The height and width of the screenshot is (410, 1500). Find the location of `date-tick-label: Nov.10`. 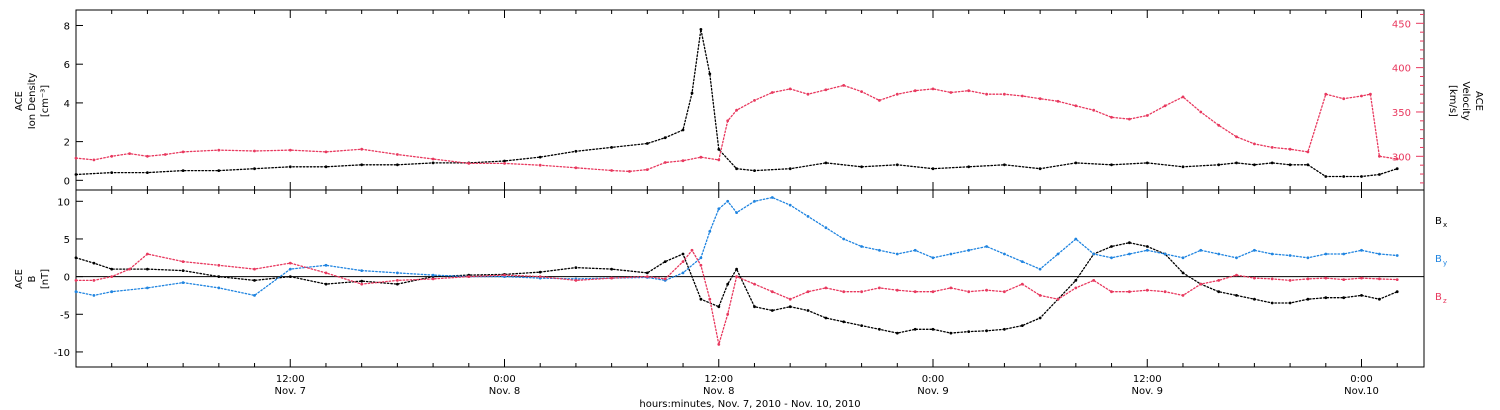

date-tick-label: Nov.10 is located at coordinates (1361, 391).